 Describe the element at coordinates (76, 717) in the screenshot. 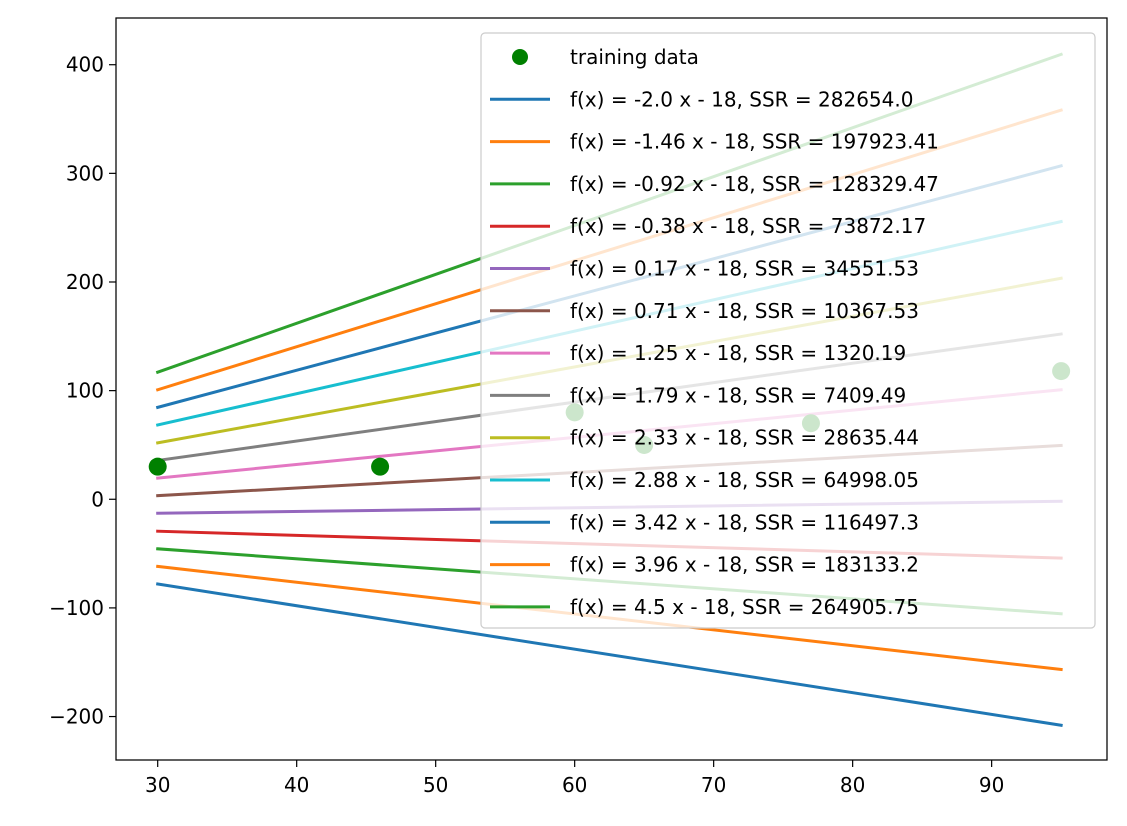

I see `y-tick-label: −200` at that location.